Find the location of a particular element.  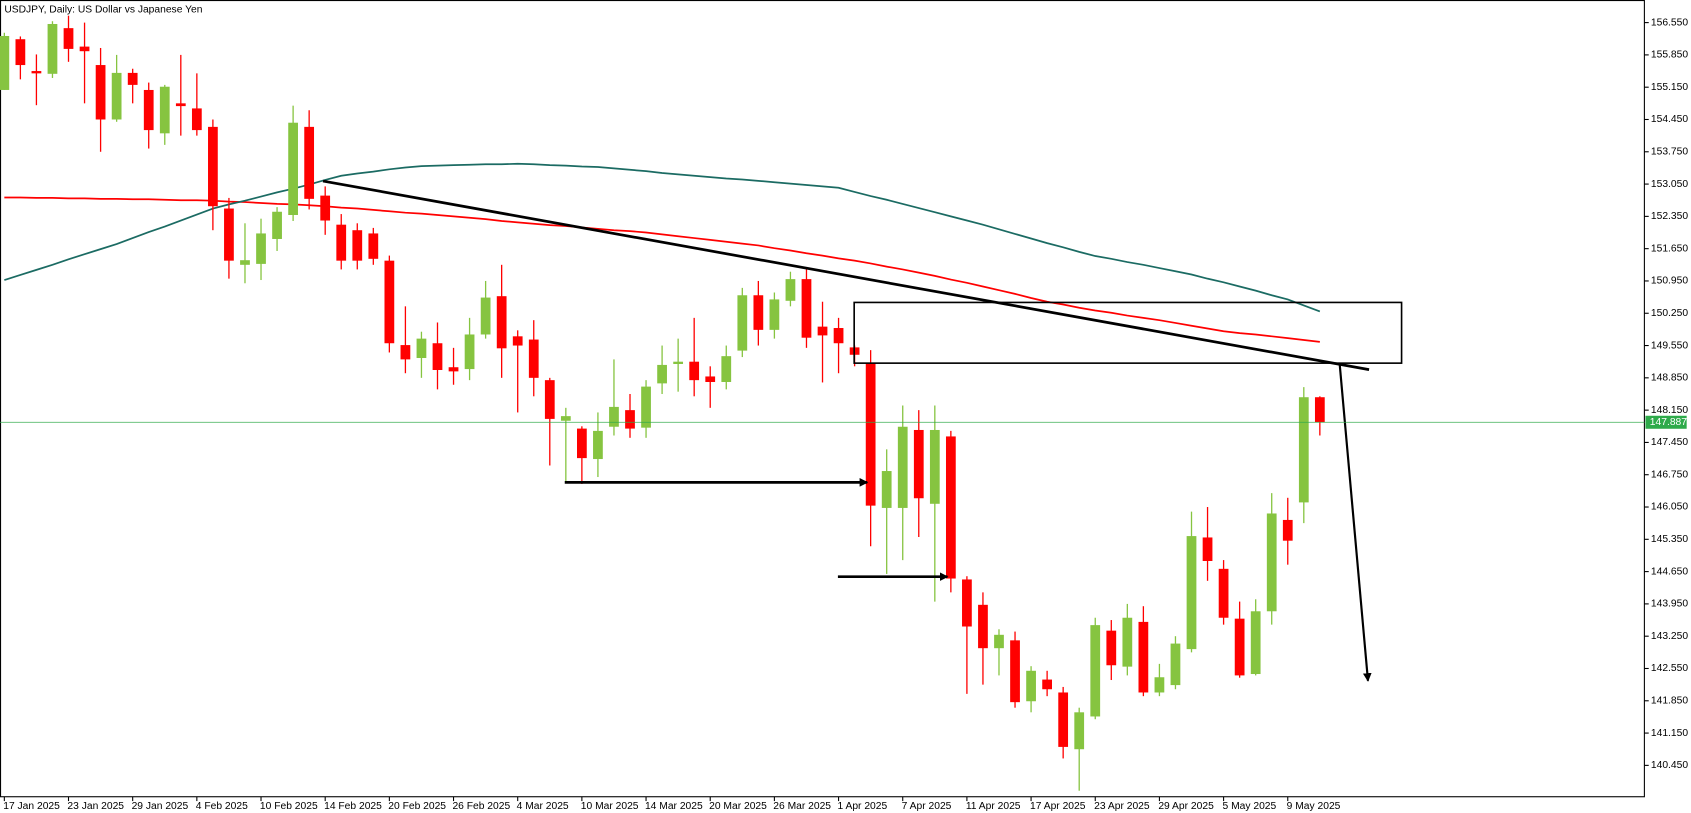

x-tick-label: 11 Apr 2025 is located at coordinates (993, 806).